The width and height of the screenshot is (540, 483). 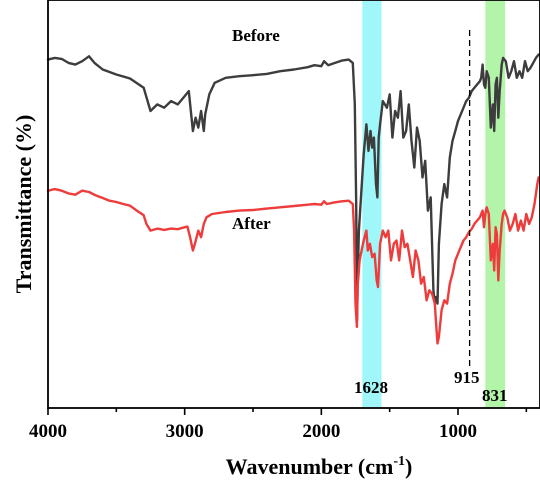 What do you see at coordinates (495, 395) in the screenshot?
I see `annotation-831: 831` at bounding box center [495, 395].